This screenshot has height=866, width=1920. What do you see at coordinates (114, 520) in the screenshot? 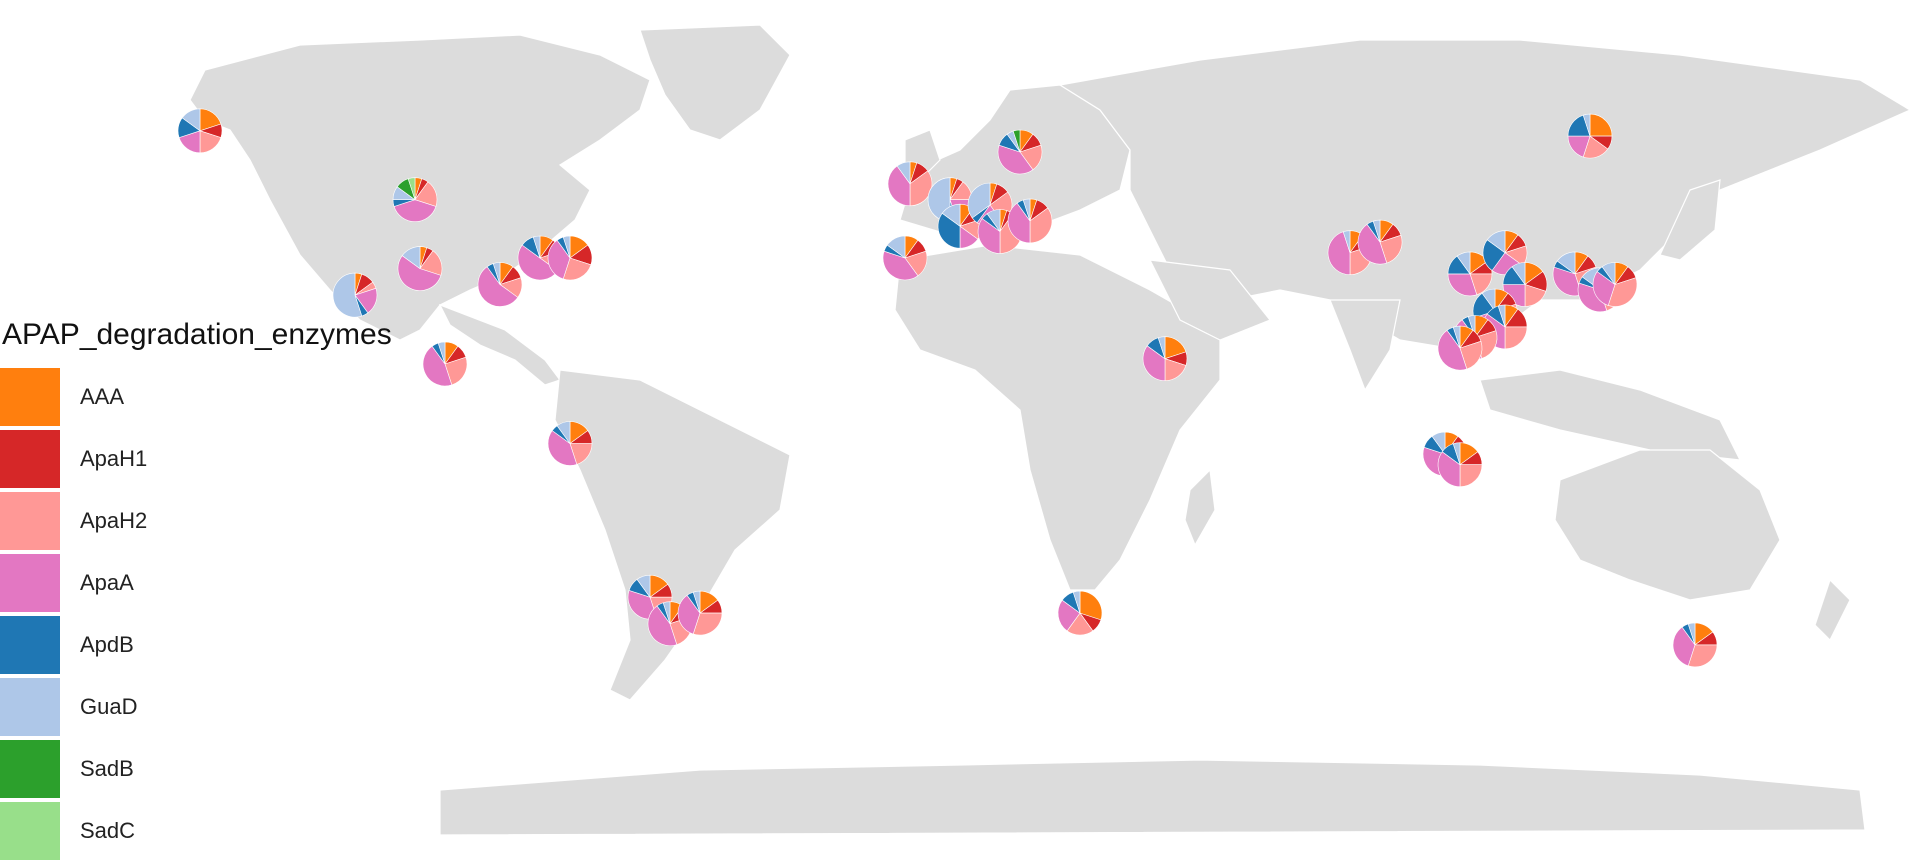
I see `legend-label: ApaH2` at bounding box center [114, 520].